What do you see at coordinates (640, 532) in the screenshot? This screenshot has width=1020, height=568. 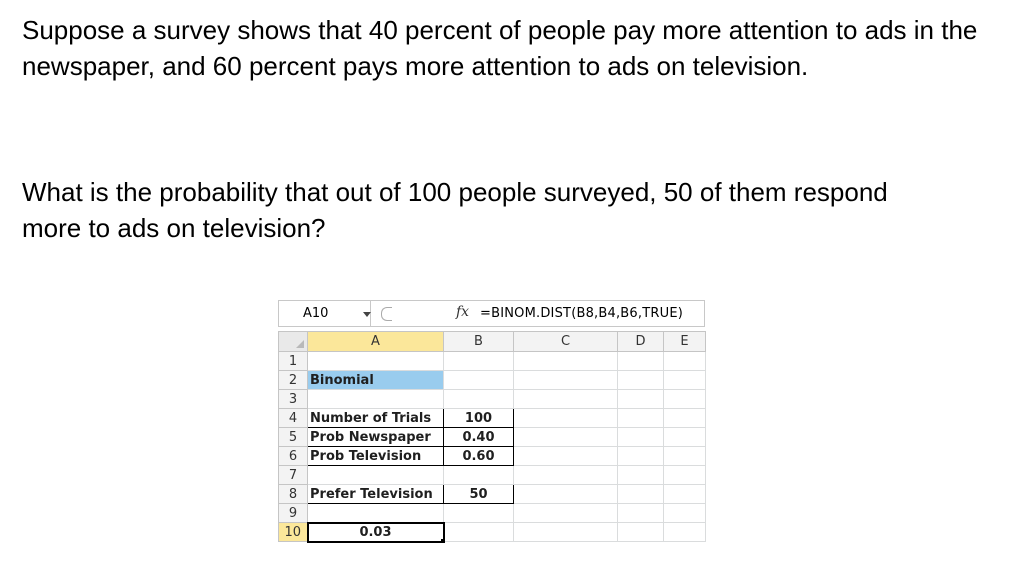 I see `cell-d10` at bounding box center [640, 532].